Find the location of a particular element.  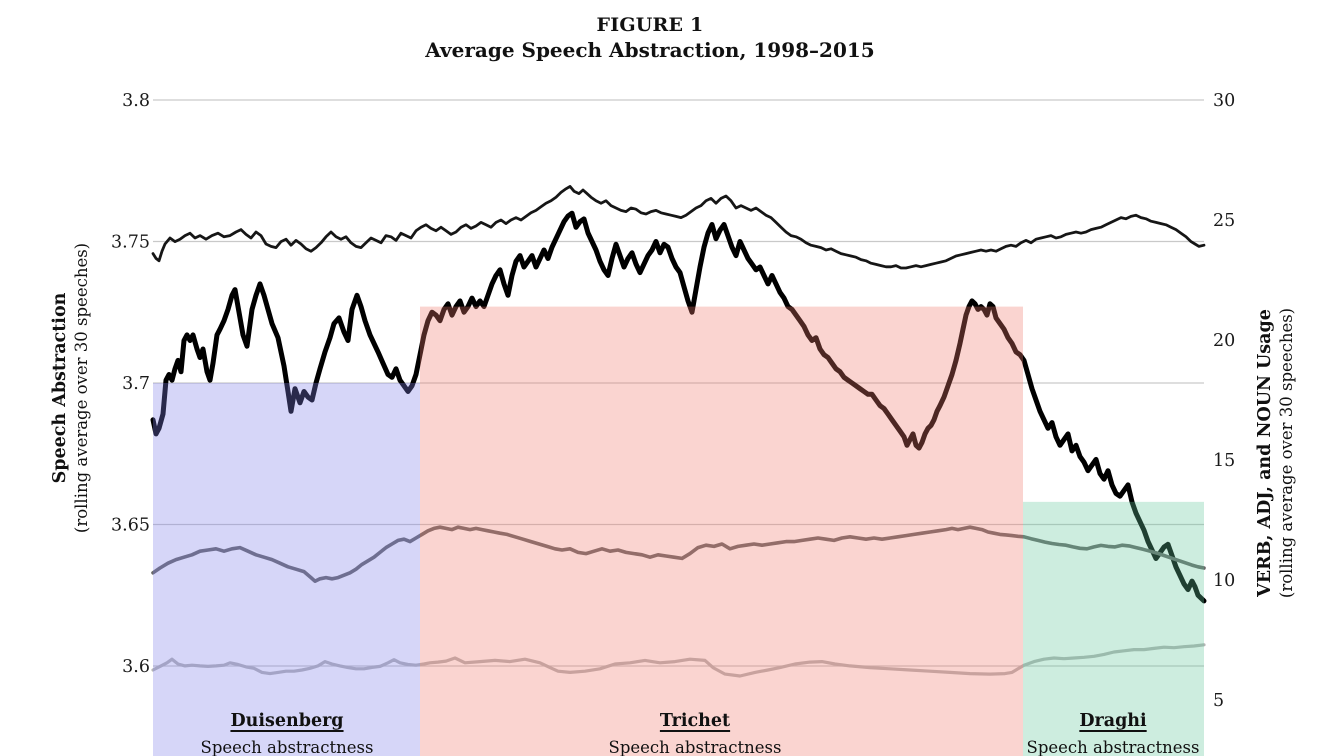

left-tick-3.6: 3.6 is located at coordinates (136, 667).